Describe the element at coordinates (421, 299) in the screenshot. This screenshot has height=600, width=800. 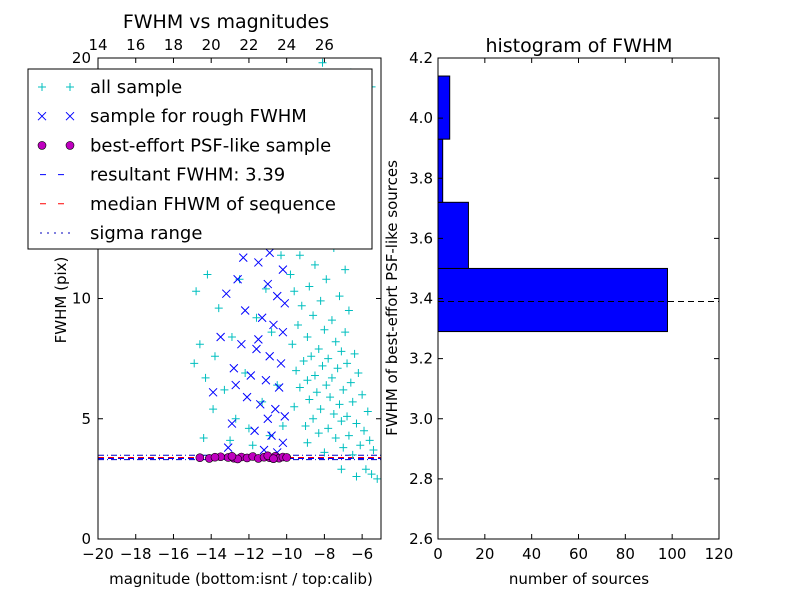
I see `histogram-y-tick-label: 3.4` at that location.